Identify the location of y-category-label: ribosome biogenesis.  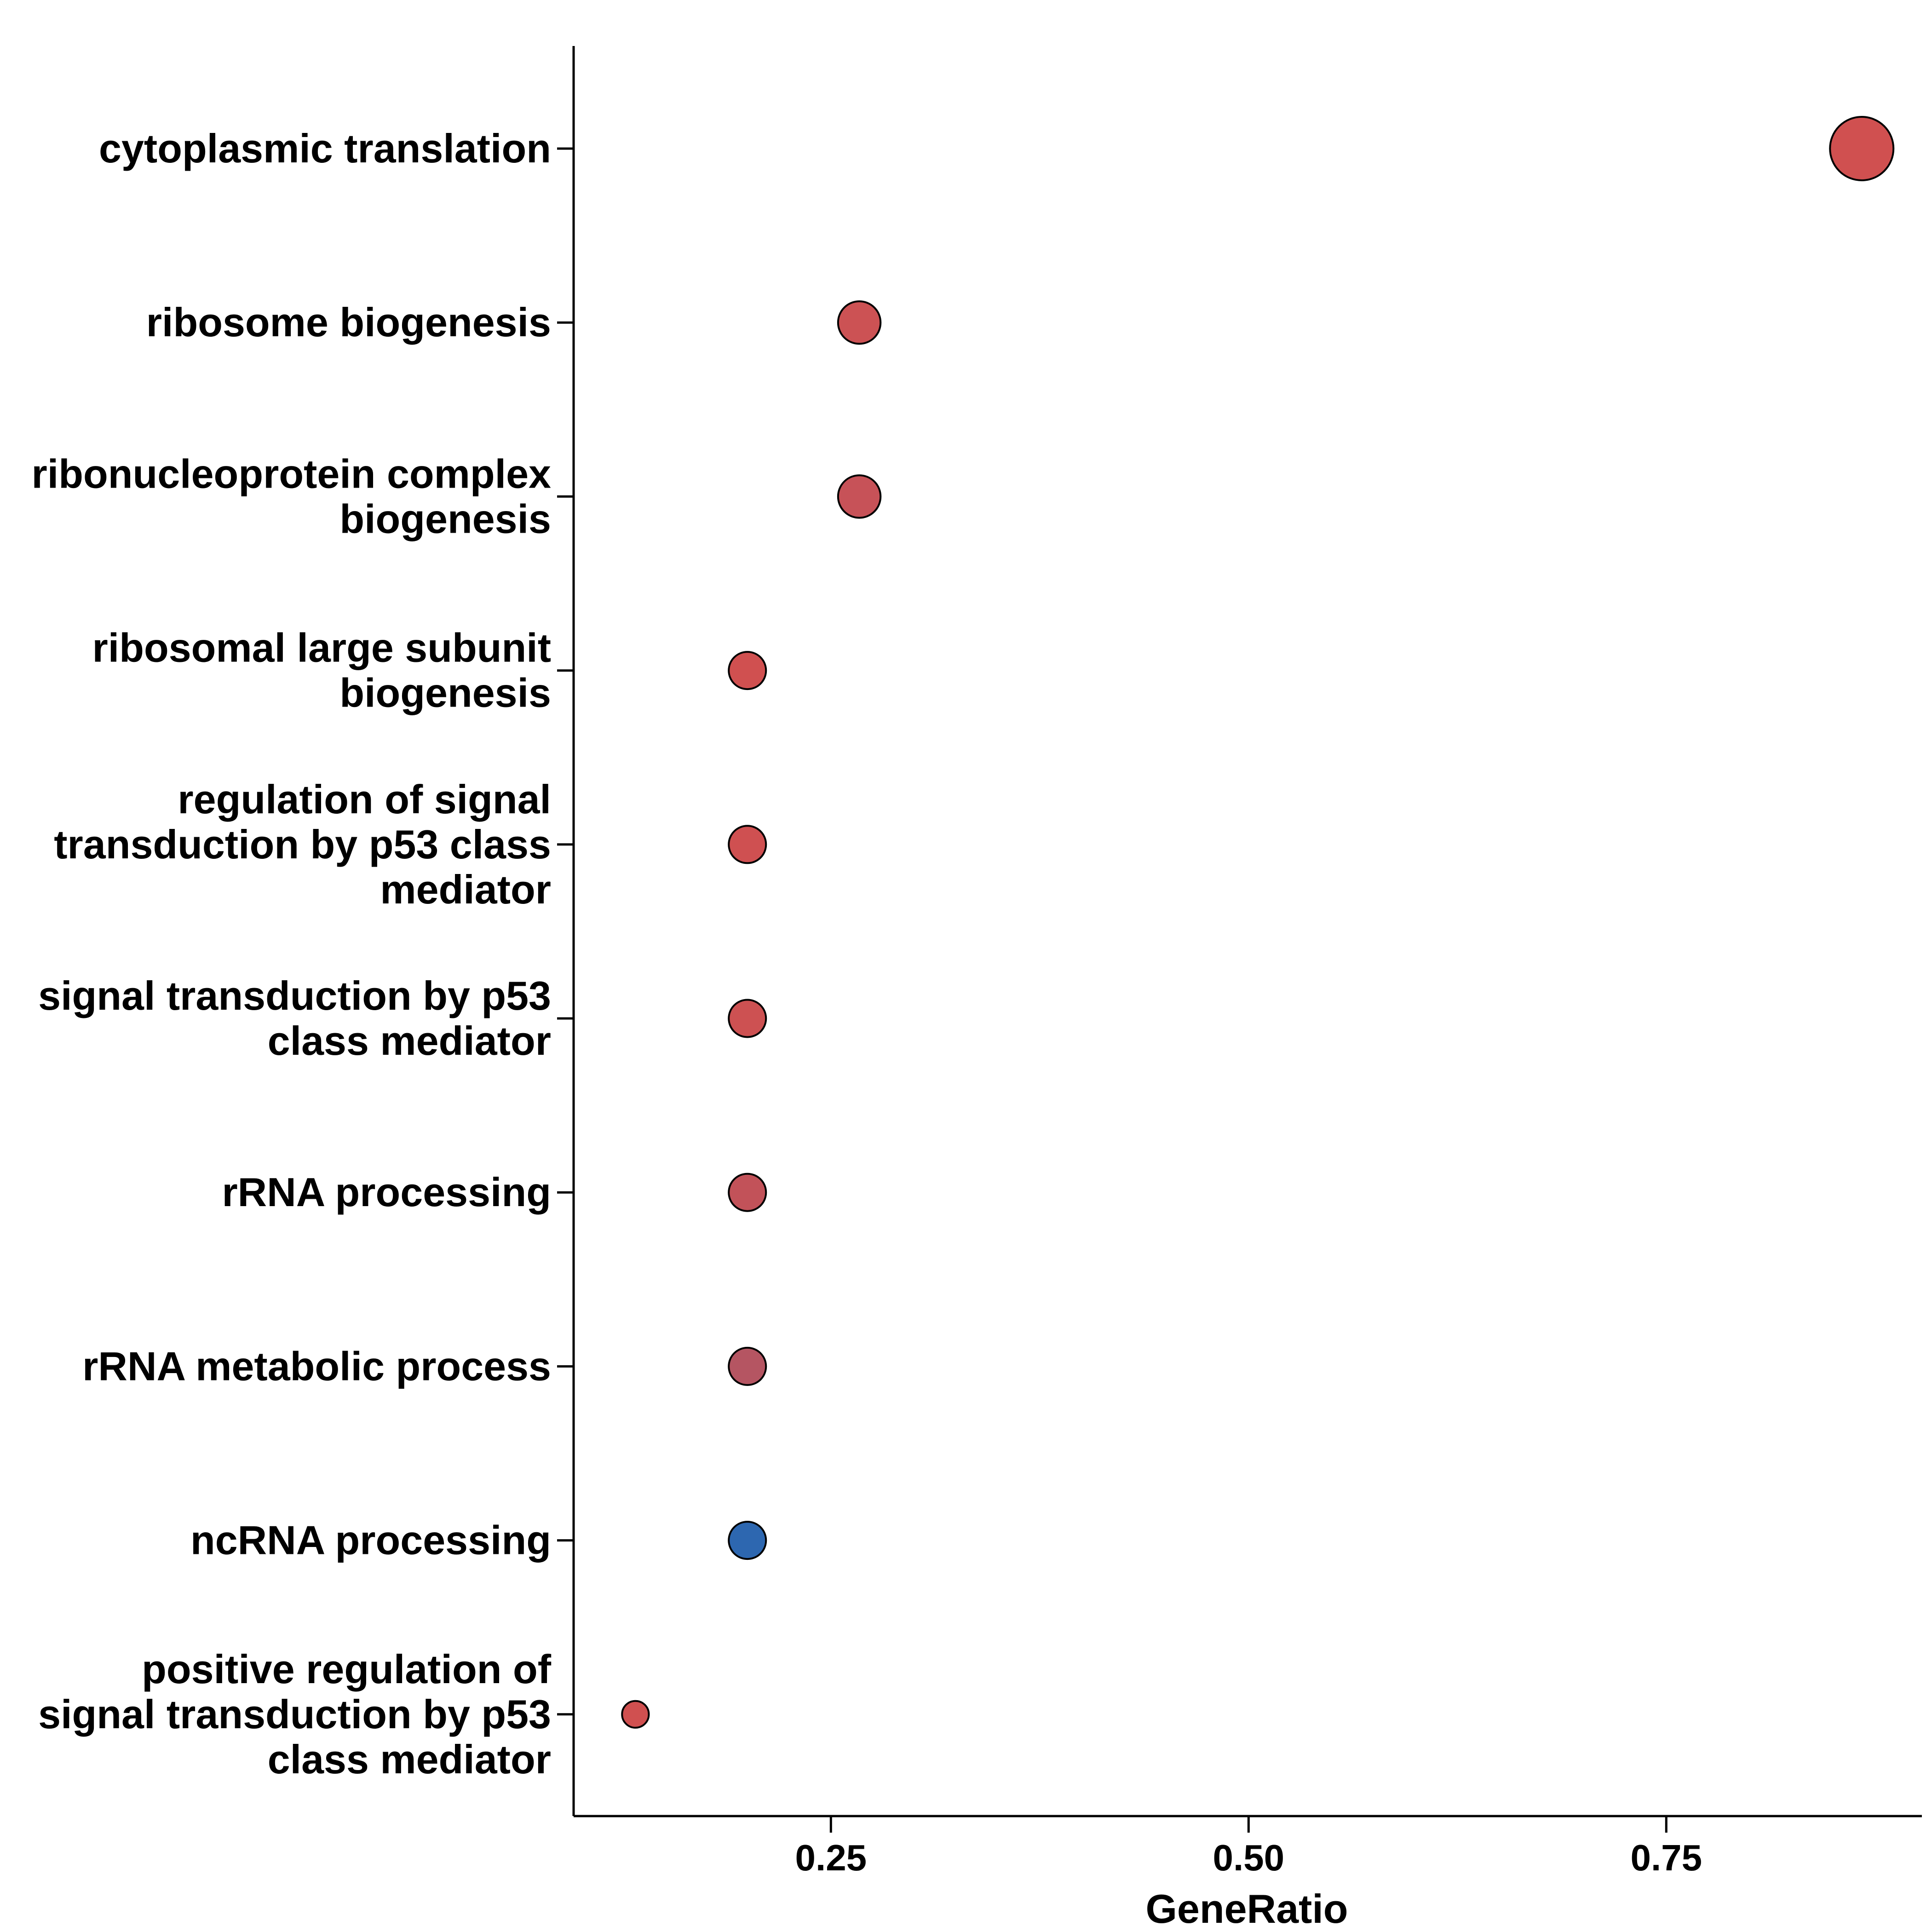
(348, 322).